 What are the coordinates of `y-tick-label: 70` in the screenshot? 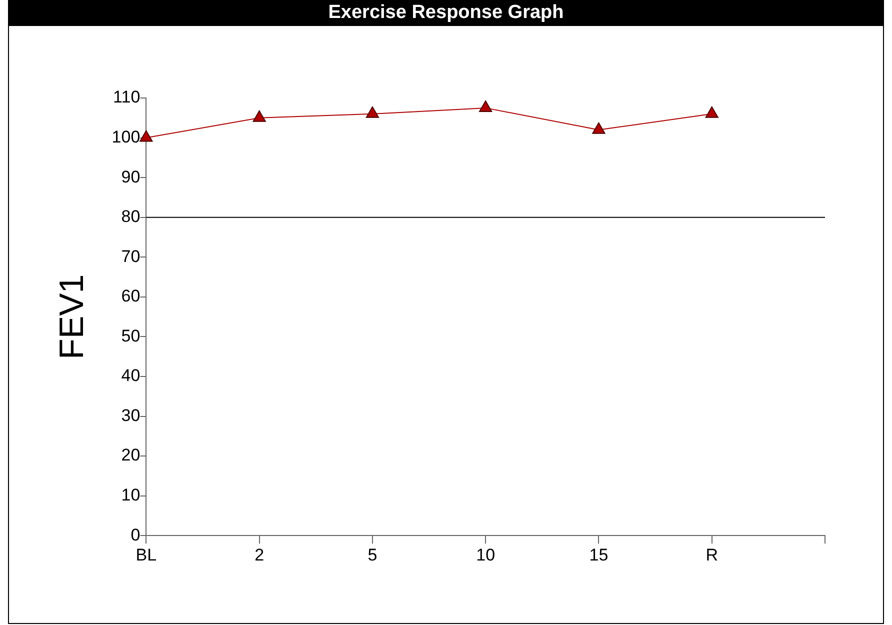 It's located at (130, 256).